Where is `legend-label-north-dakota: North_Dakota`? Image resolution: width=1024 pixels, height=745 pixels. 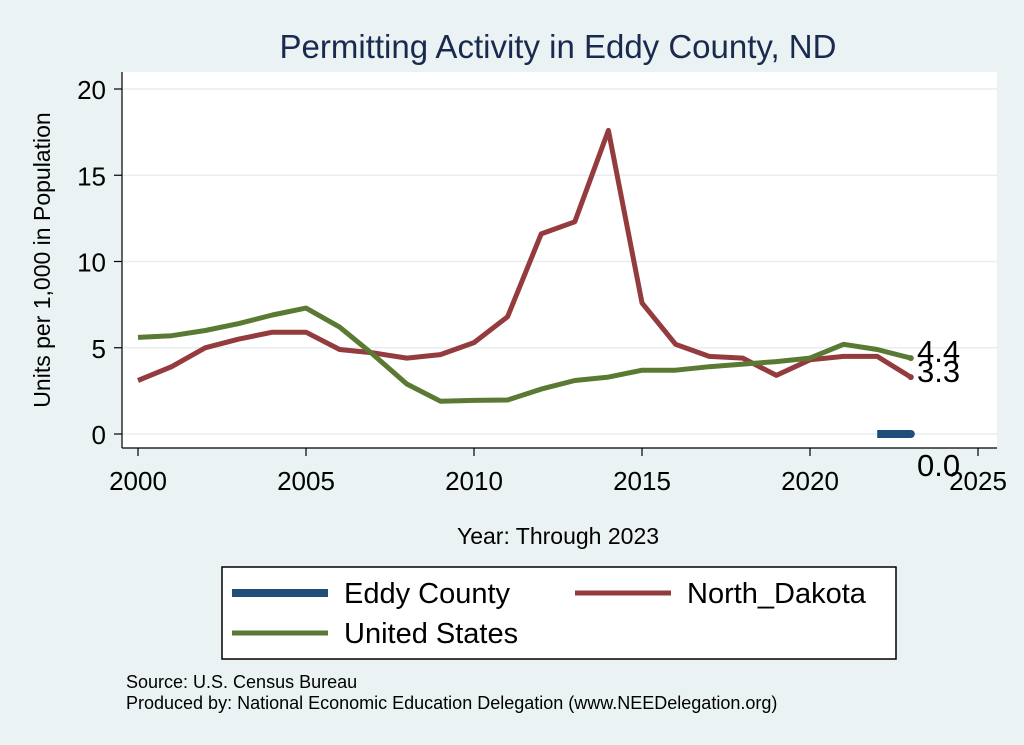 legend-label-north-dakota: North_Dakota is located at coordinates (777, 594).